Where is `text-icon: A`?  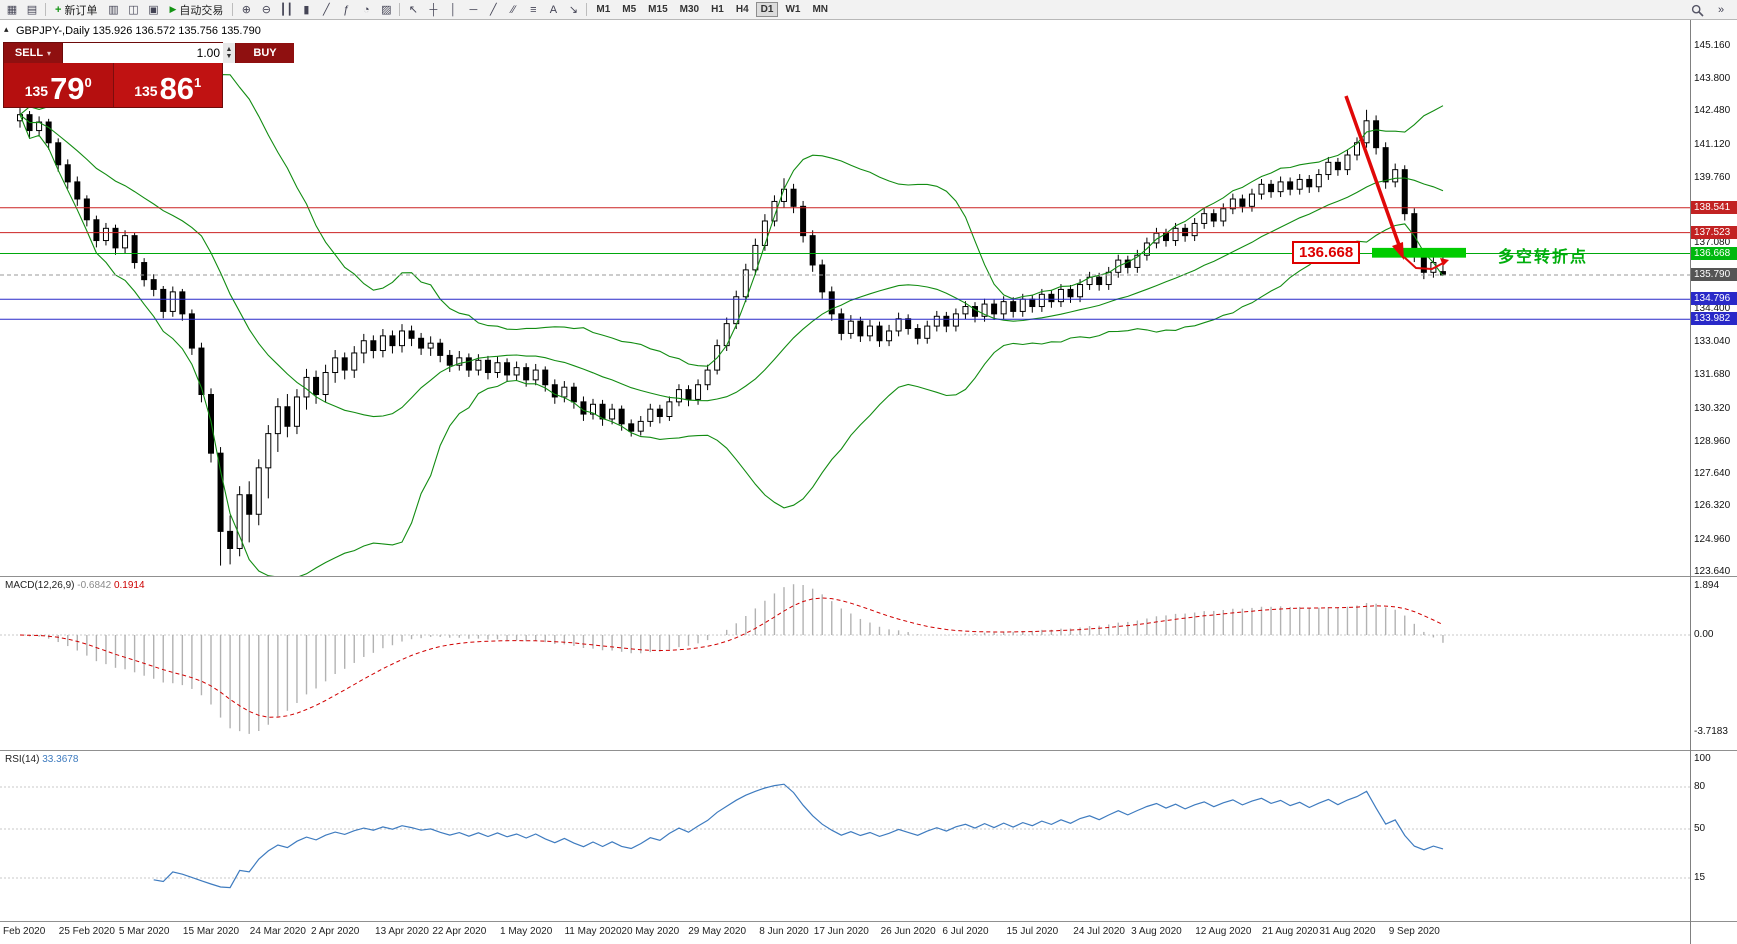
text-icon: A is located at coordinates (553, 10).